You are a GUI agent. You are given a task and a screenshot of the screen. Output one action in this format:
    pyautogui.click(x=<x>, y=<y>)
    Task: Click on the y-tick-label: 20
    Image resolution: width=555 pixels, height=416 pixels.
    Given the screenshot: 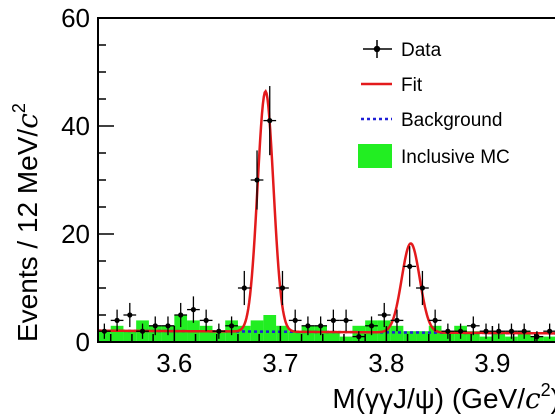 What is the action you would take?
    pyautogui.click(x=75, y=234)
    